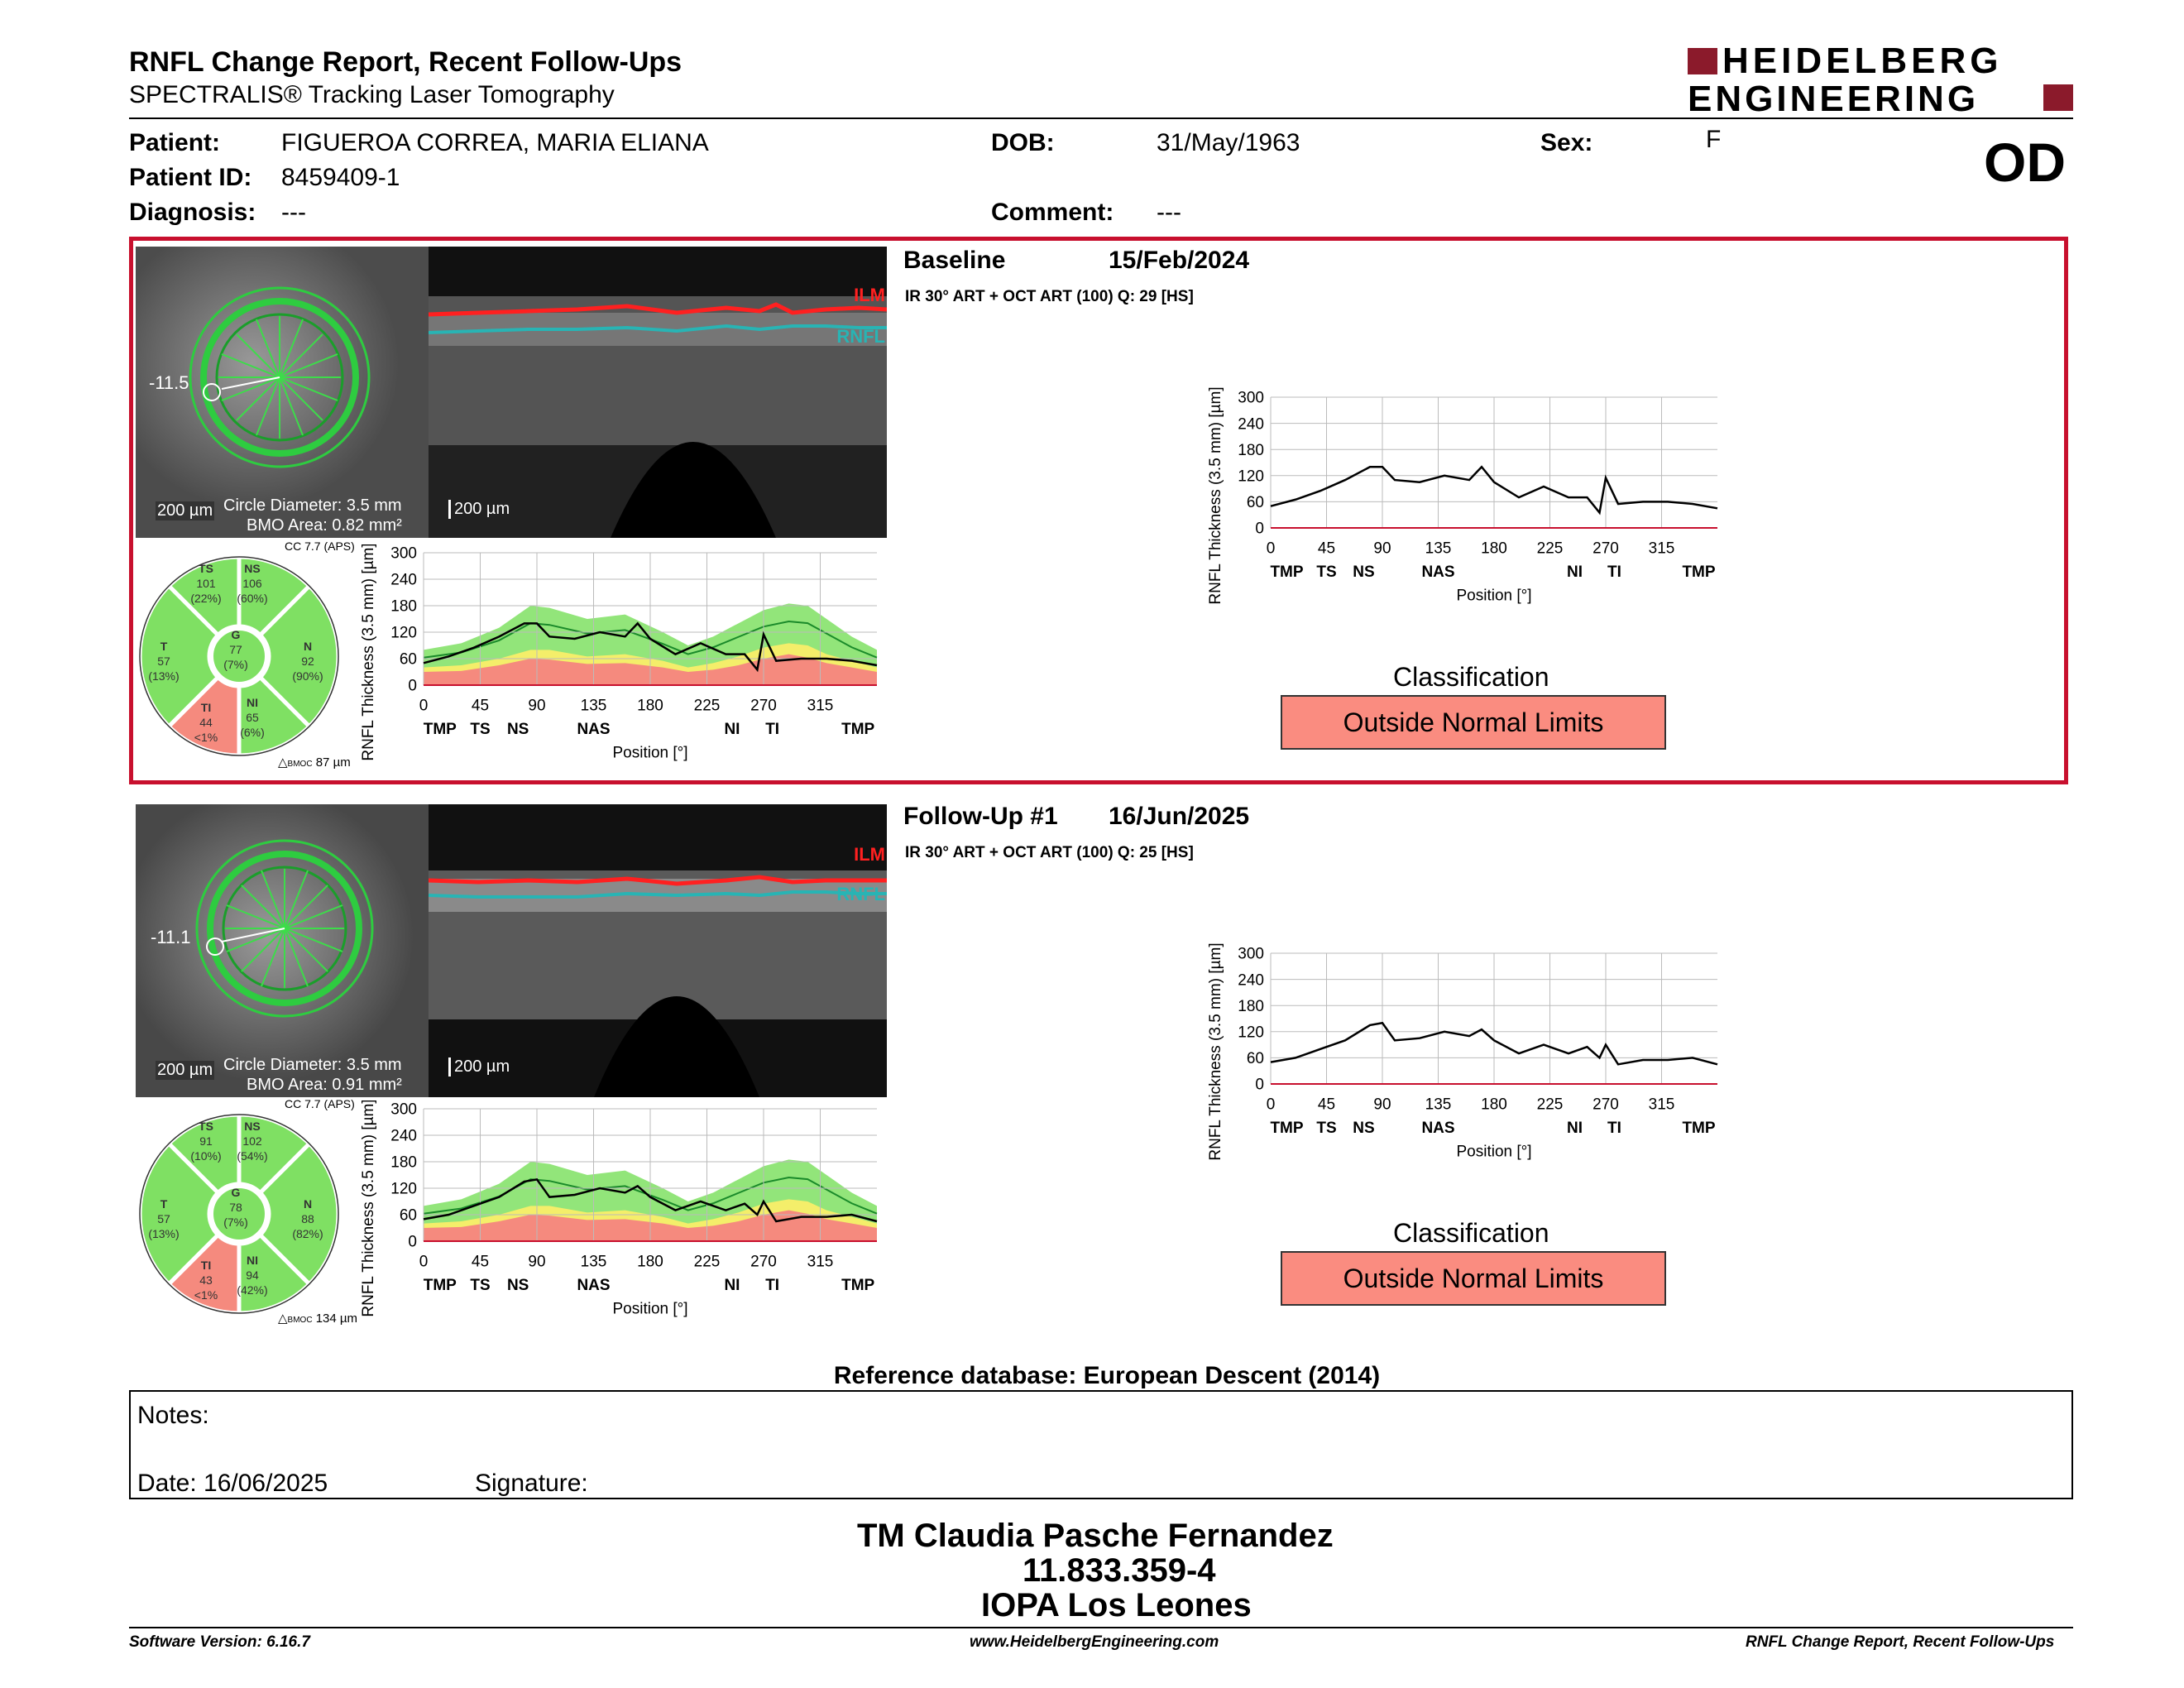 Image resolution: width=2184 pixels, height=1688 pixels. What do you see at coordinates (252, 1275) in the screenshot?
I see `sector-label-ni: 94` at bounding box center [252, 1275].